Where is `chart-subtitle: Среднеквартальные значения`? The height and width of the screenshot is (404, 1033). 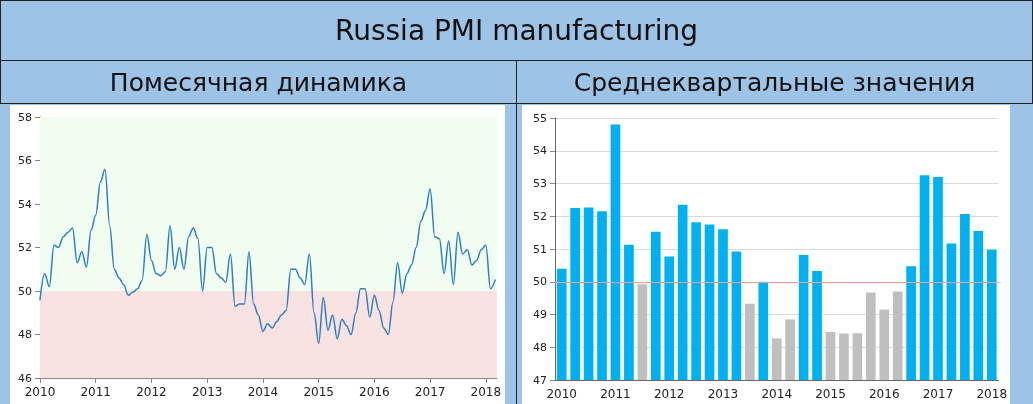 chart-subtitle: Среднеквартальные значения is located at coordinates (774, 82).